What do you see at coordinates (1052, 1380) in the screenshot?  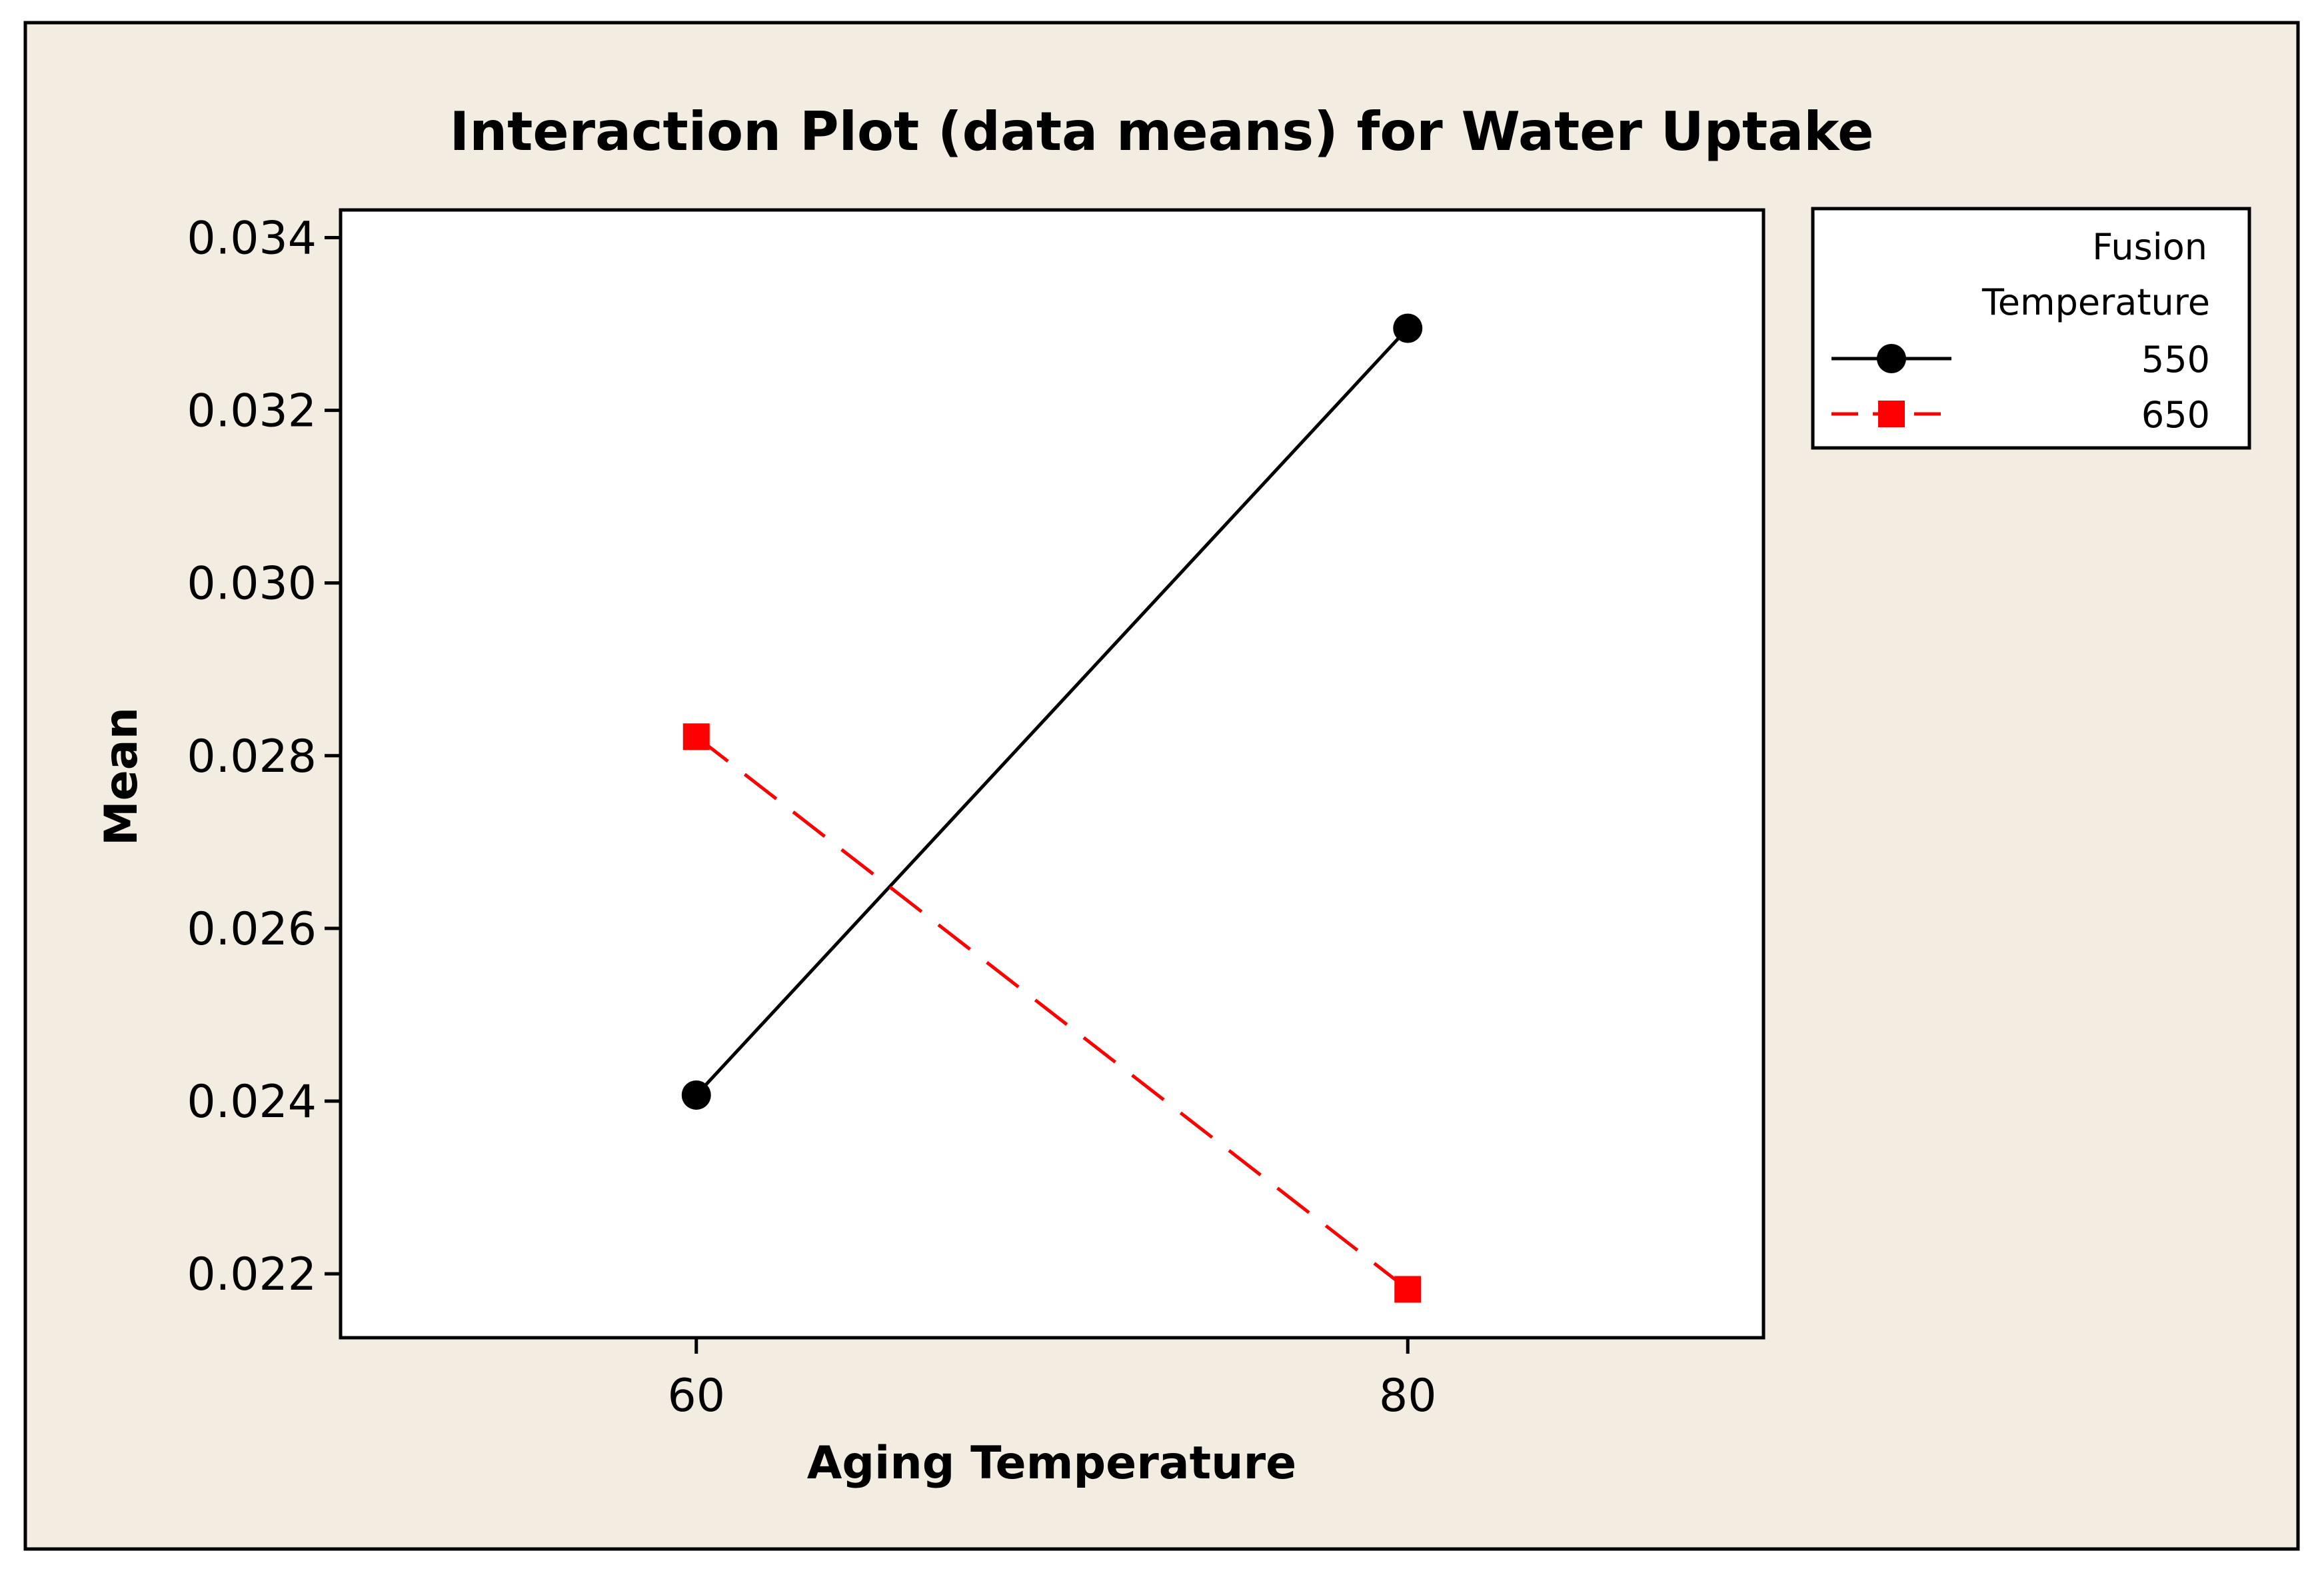 I see `x-axis: 60 80` at bounding box center [1052, 1380].